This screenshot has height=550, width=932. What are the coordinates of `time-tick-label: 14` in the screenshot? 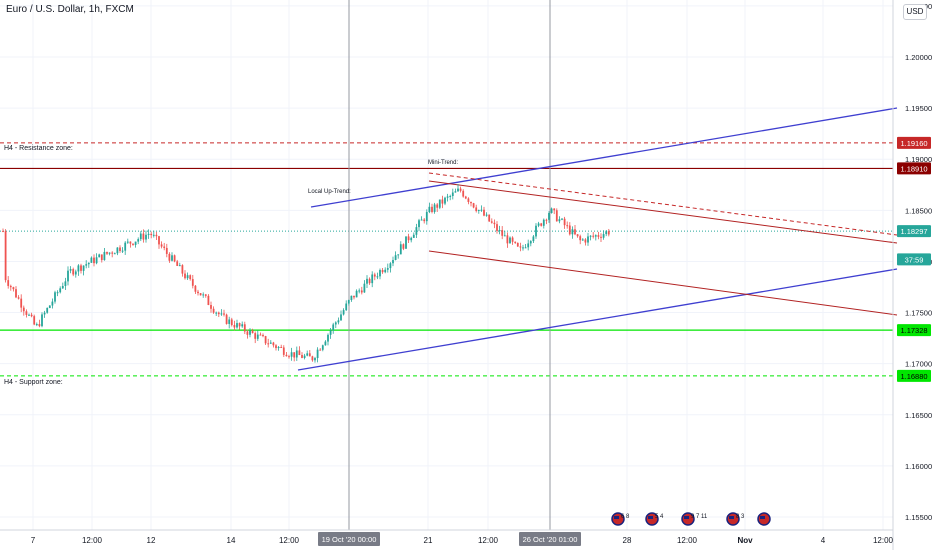 It's located at (231, 540).